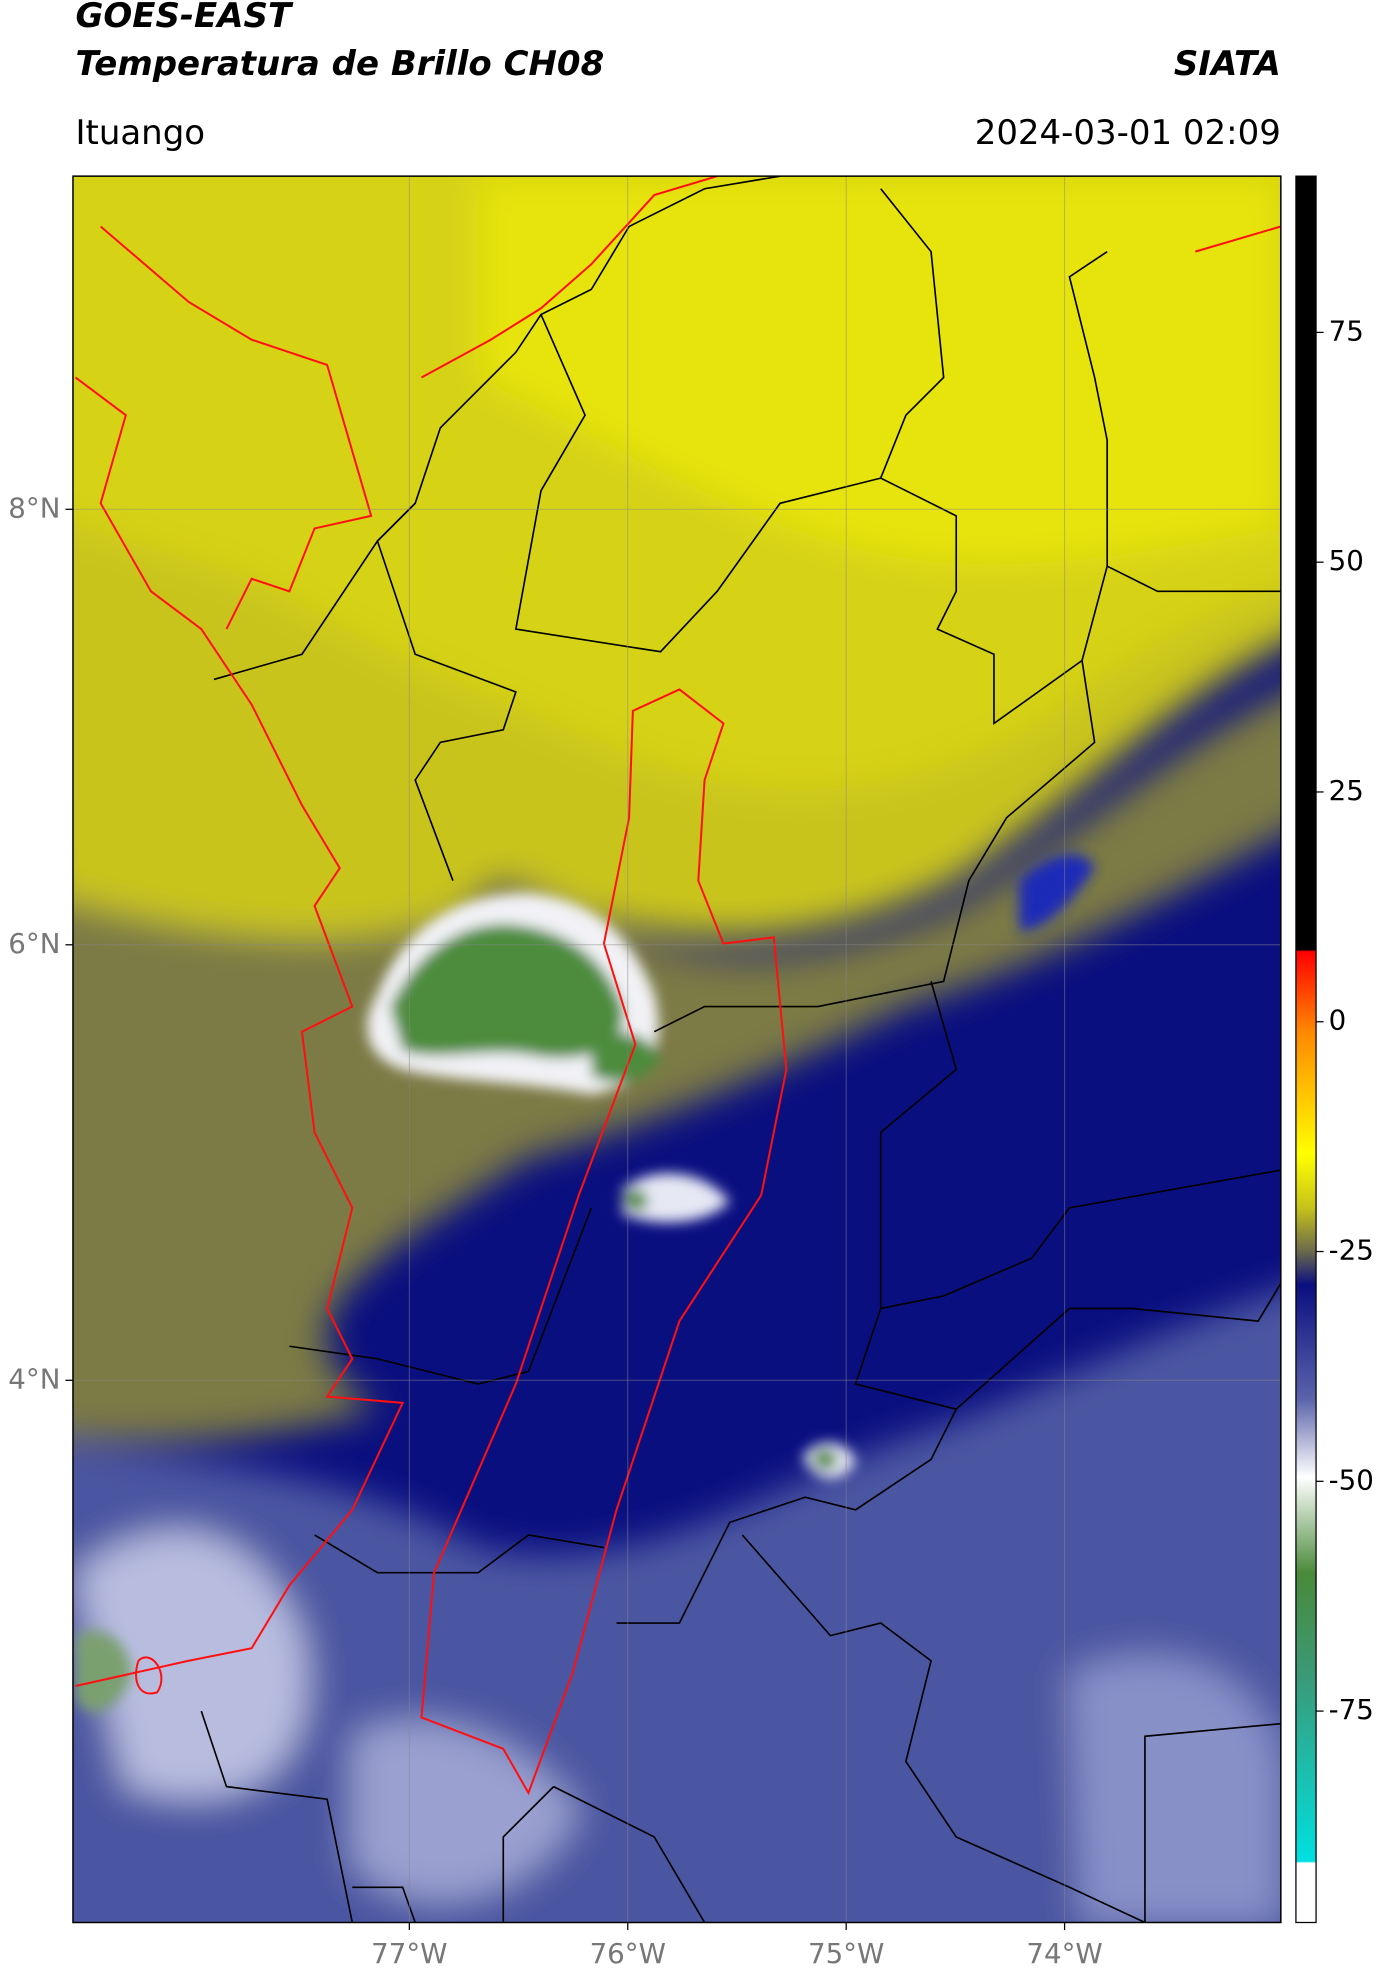  I want to click on x-tick-label: 75°W, so click(846, 1953).